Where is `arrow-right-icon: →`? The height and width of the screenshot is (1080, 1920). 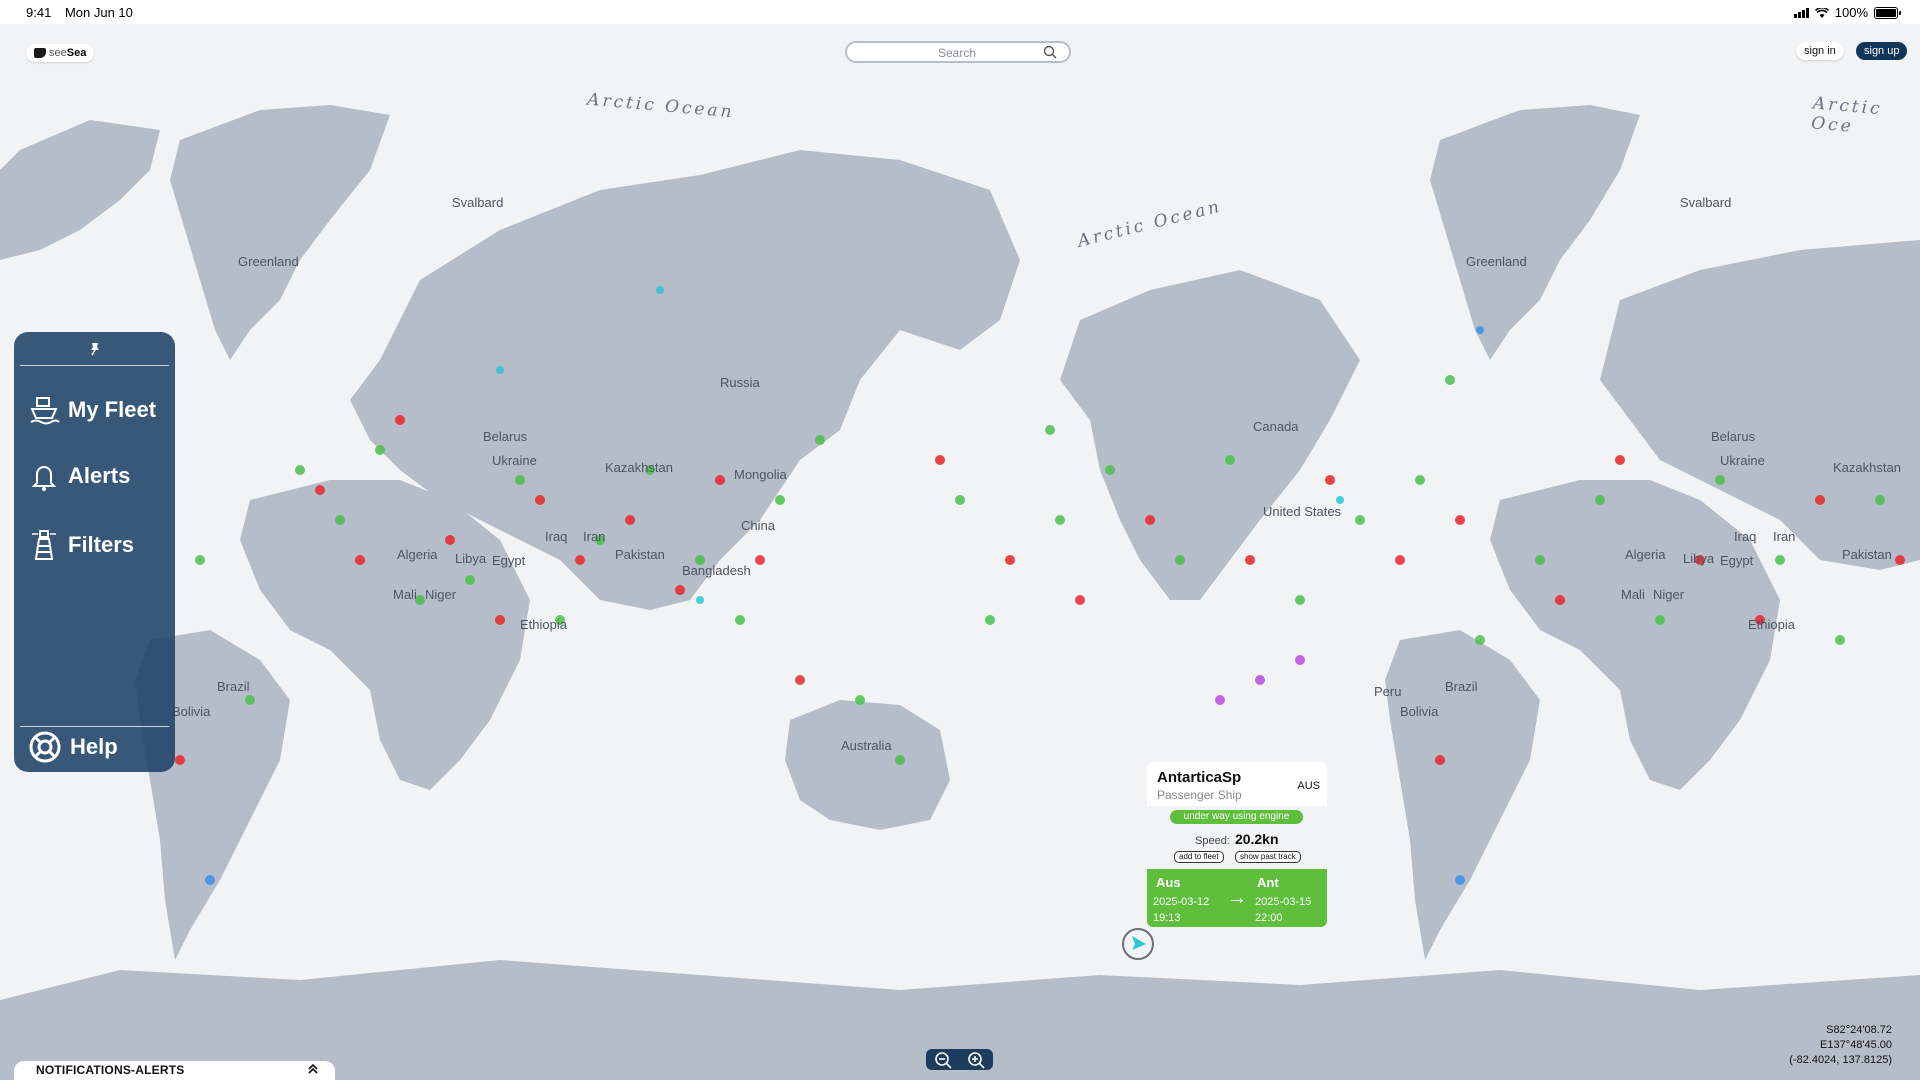 arrow-right-icon: → is located at coordinates (1237, 898).